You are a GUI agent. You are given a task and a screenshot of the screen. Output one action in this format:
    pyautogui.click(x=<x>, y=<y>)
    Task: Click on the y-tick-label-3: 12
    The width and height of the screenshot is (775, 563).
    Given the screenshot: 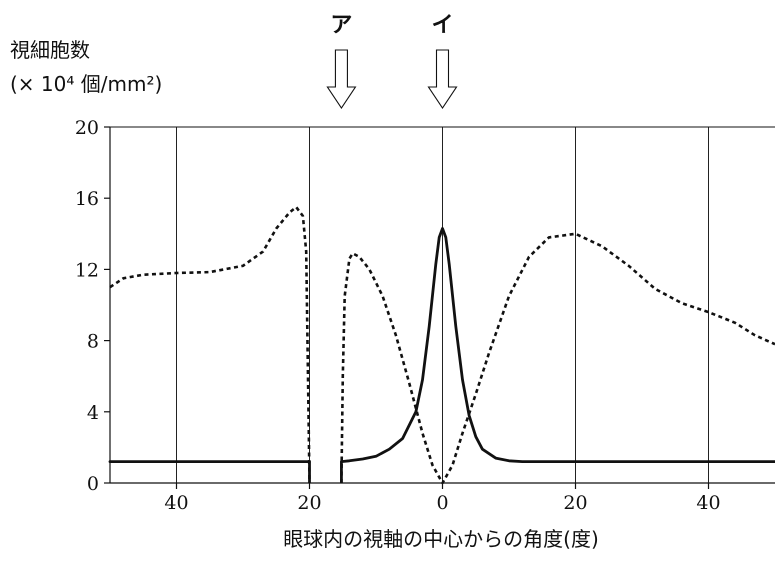 What is the action you would take?
    pyautogui.click(x=87, y=270)
    